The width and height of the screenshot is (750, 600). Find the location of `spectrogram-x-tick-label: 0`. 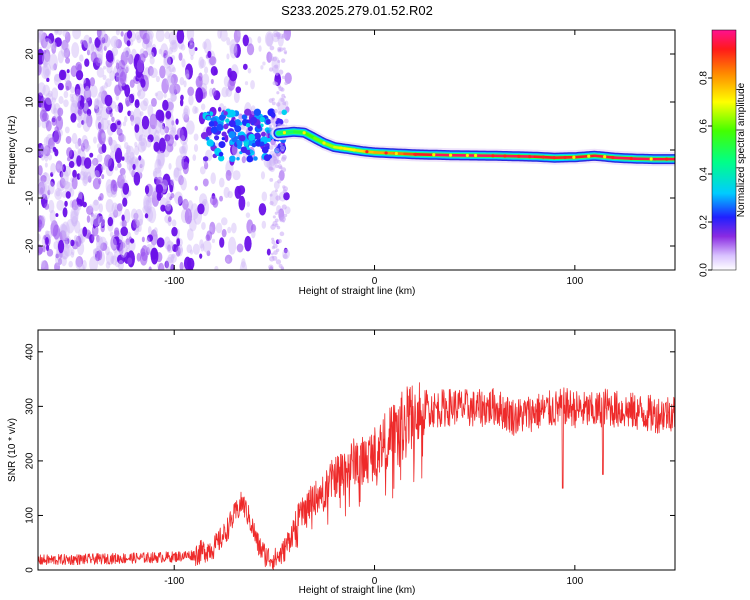

spectrogram-x-tick-label: 0 is located at coordinates (375, 281).